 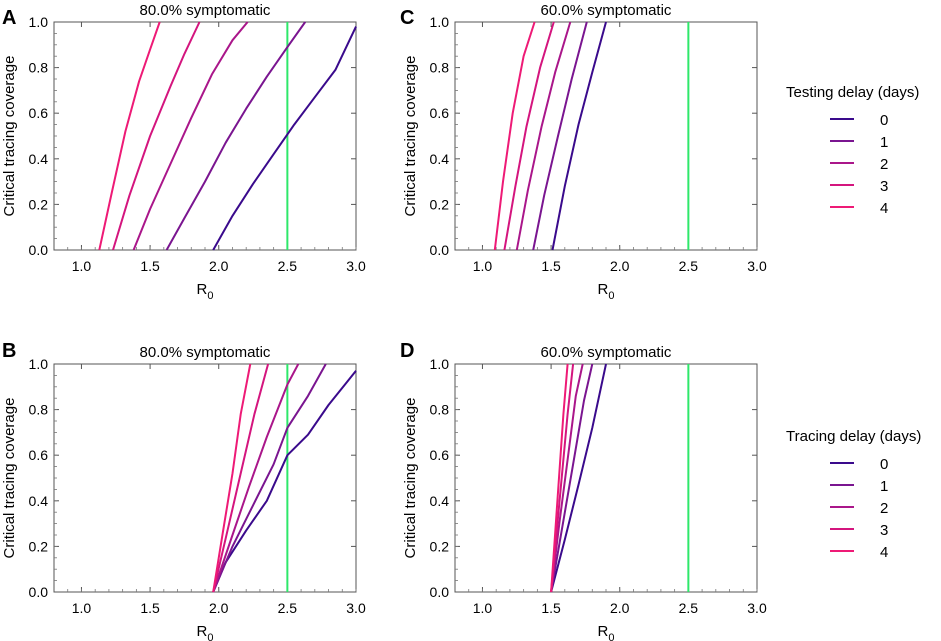 I want to click on legend-title: Testing delay (days), so click(x=852, y=92).